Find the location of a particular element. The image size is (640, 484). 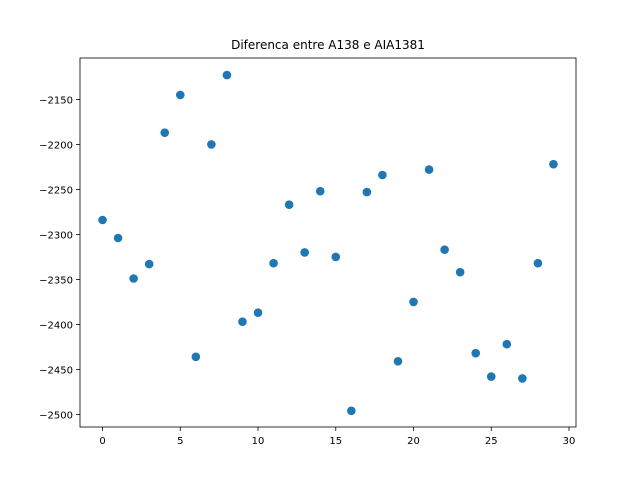

y-tick-label: −2350 is located at coordinates (56, 280).